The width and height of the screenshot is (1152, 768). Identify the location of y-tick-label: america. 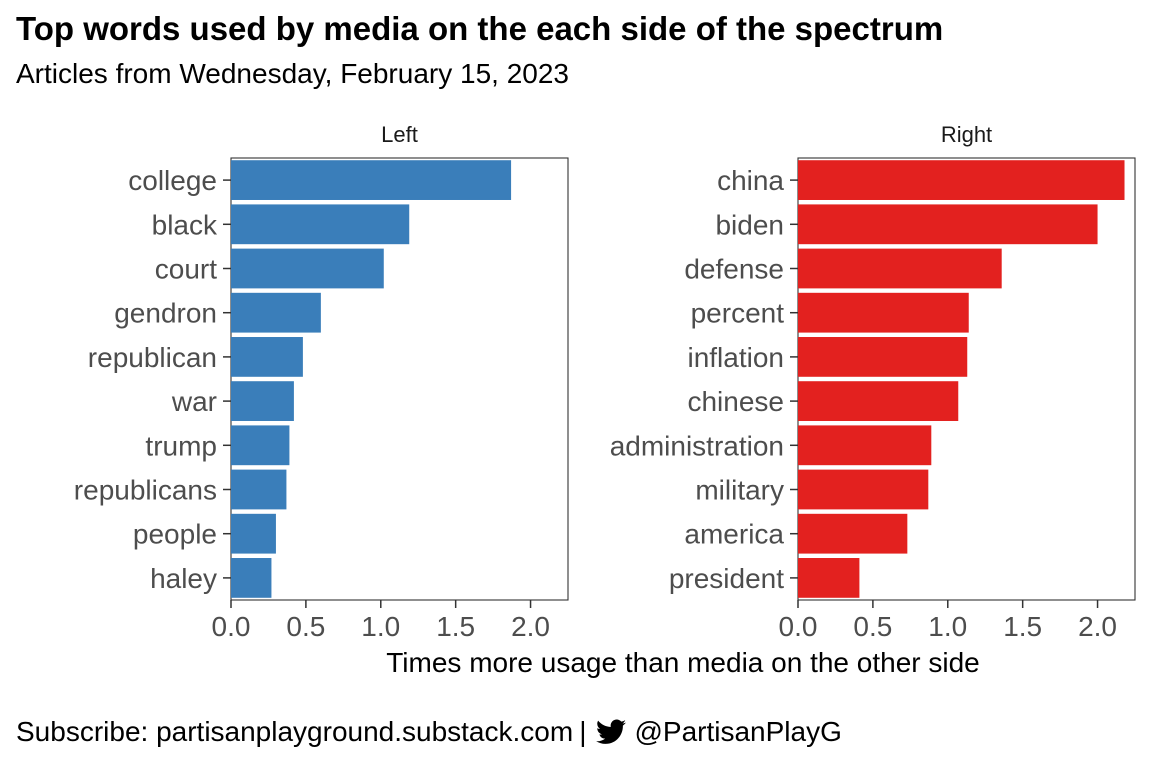
(734, 534).